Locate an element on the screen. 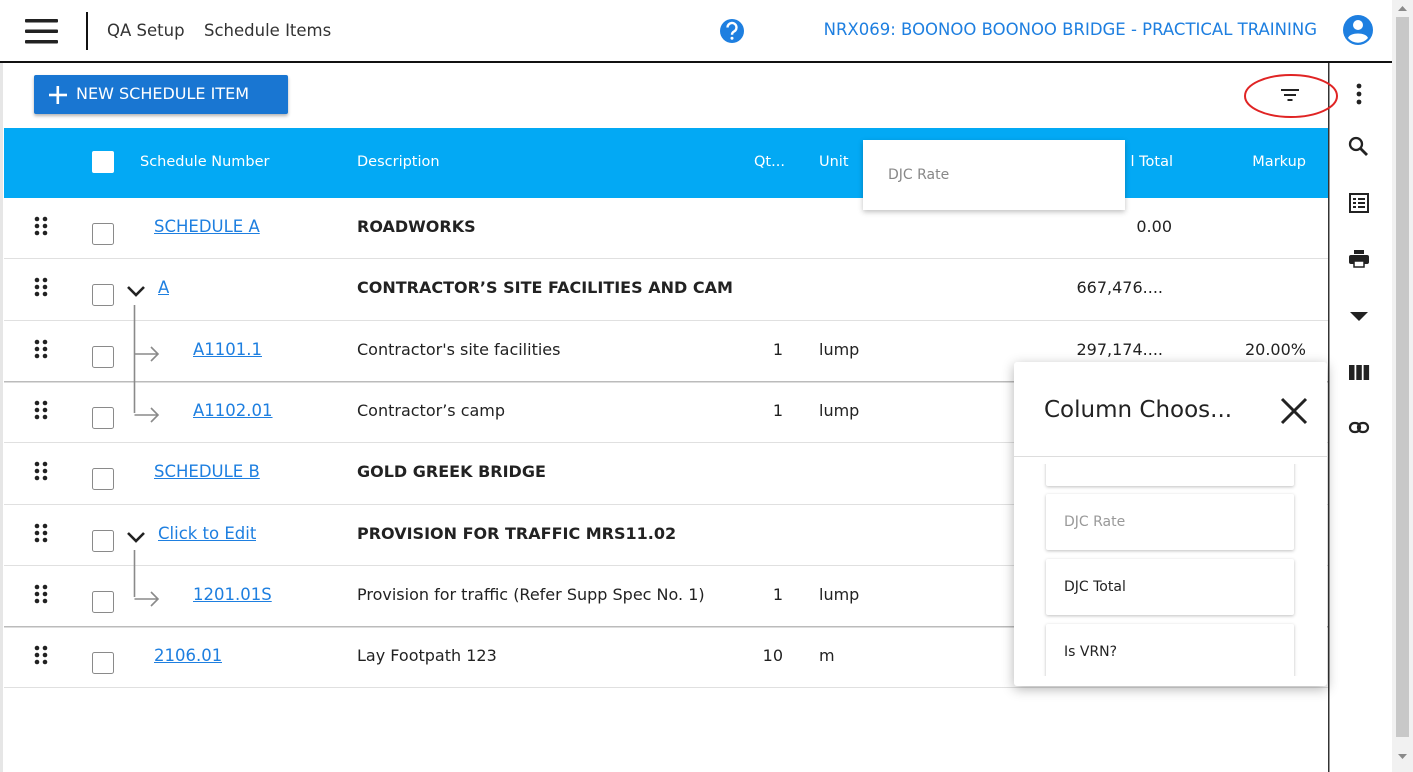 Image resolution: width=1413 pixels, height=772 pixels. print-icon is located at coordinates (1359, 259).